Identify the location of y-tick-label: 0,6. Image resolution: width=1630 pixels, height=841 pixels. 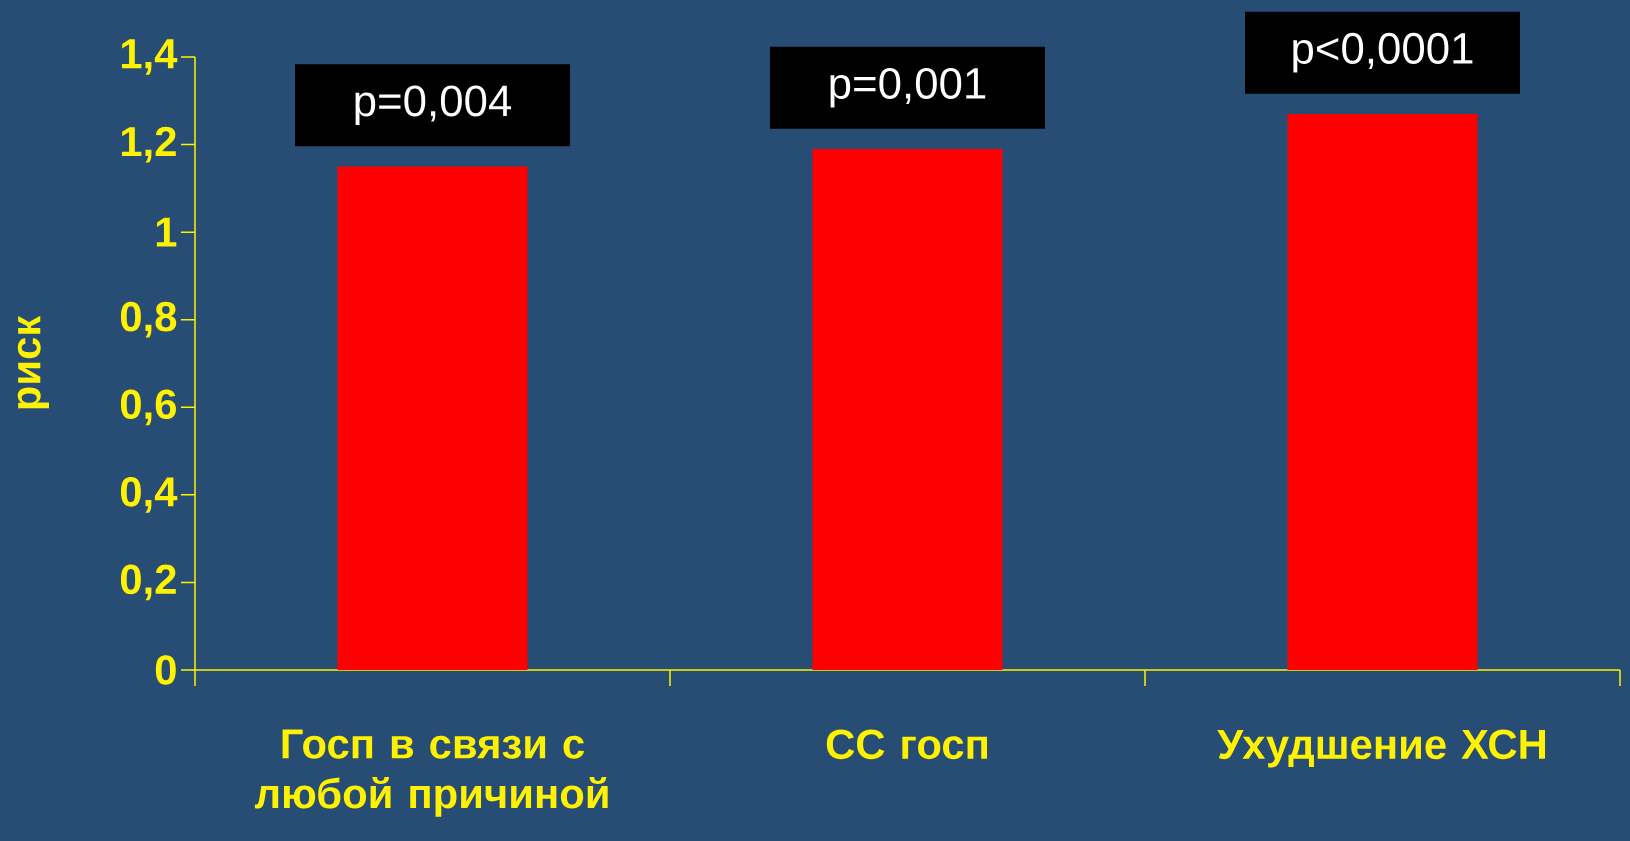
(148, 407).